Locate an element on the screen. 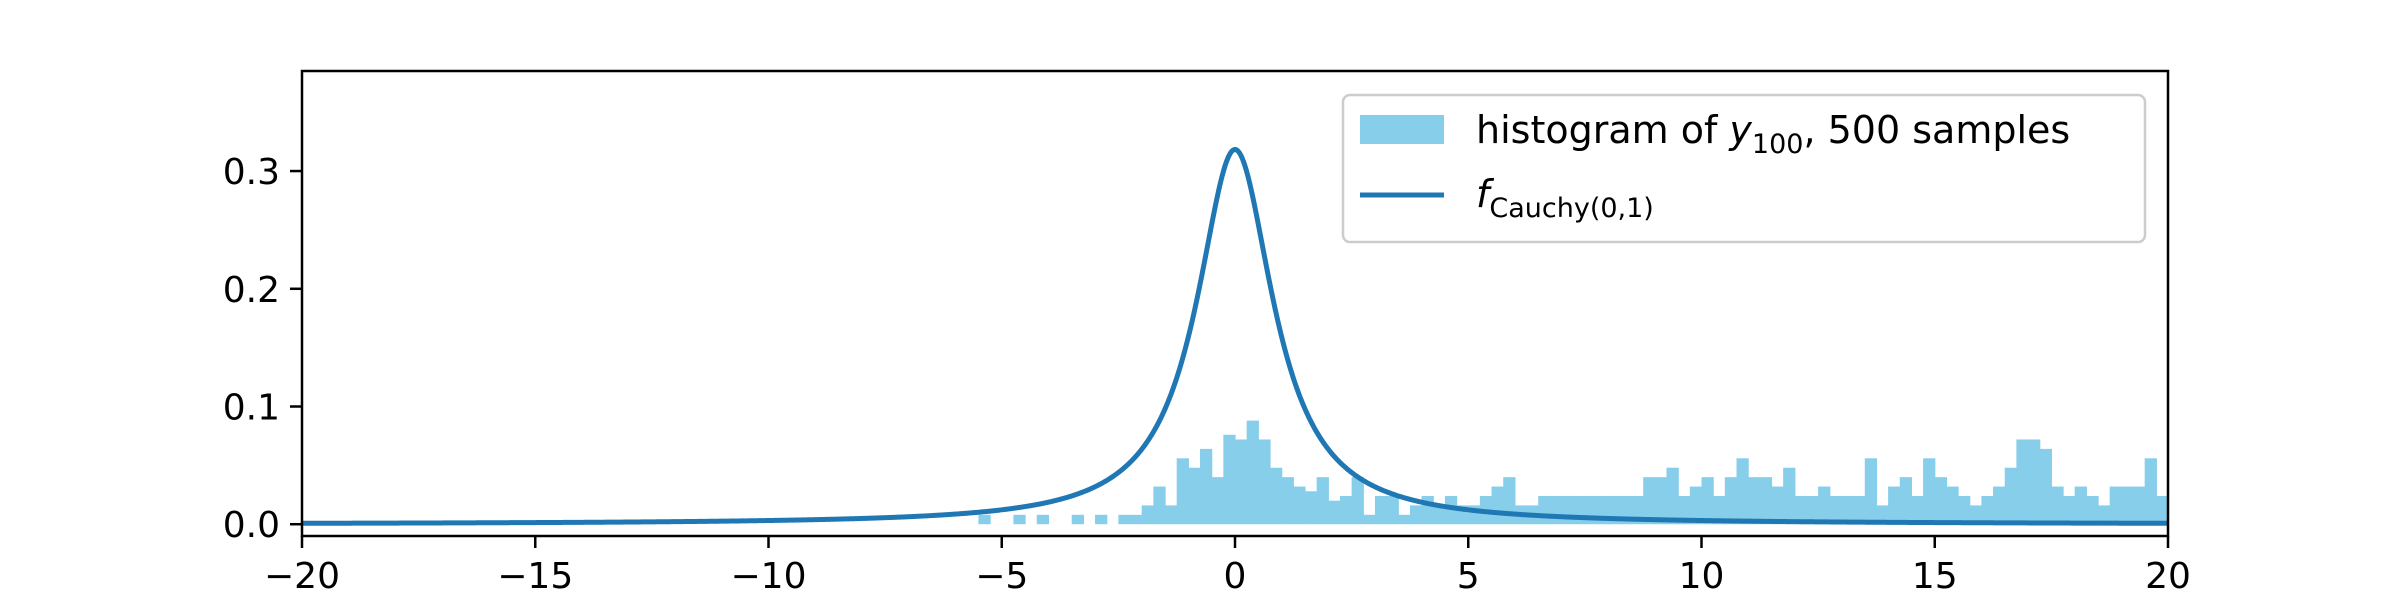 The image size is (2400, 600). x-tick-label: 20 is located at coordinates (2168, 576).